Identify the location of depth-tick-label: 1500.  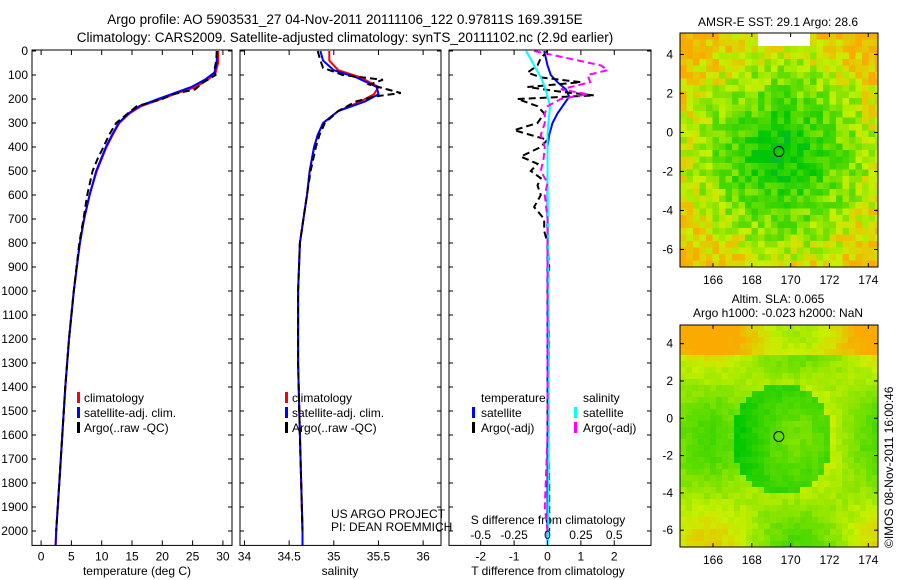
(14, 411).